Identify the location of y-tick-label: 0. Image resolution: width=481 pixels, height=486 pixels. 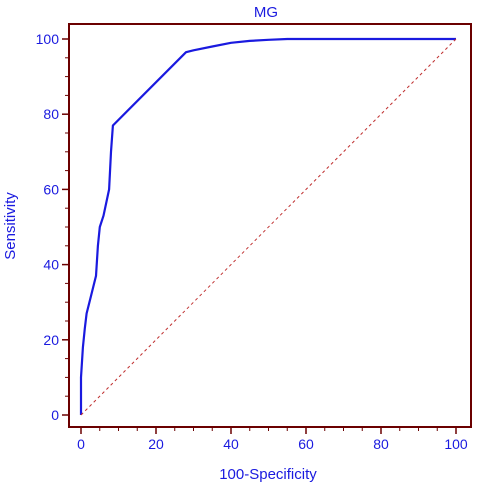
(55, 415).